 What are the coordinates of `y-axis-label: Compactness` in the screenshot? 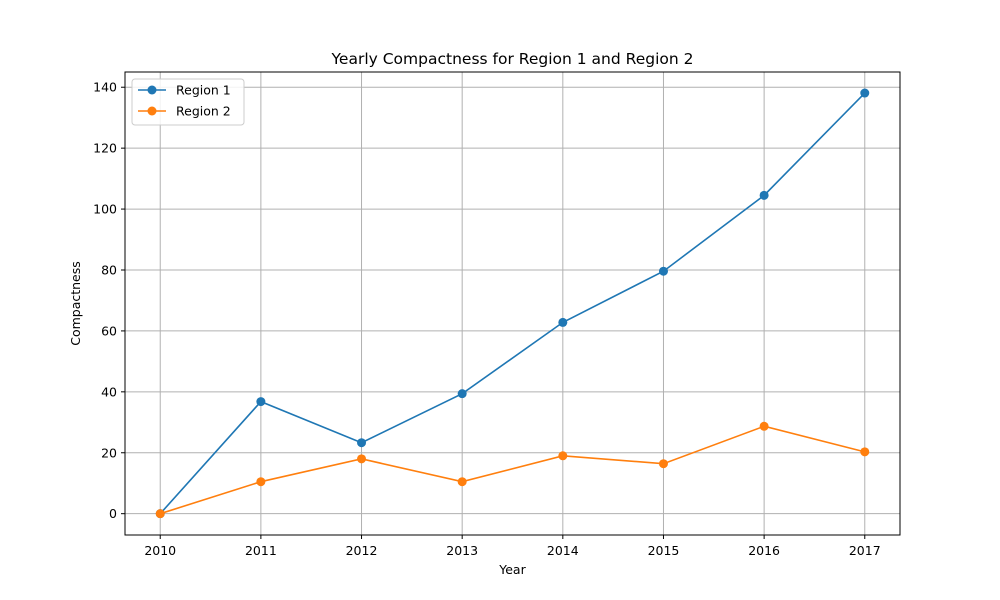 It's located at (75, 303).